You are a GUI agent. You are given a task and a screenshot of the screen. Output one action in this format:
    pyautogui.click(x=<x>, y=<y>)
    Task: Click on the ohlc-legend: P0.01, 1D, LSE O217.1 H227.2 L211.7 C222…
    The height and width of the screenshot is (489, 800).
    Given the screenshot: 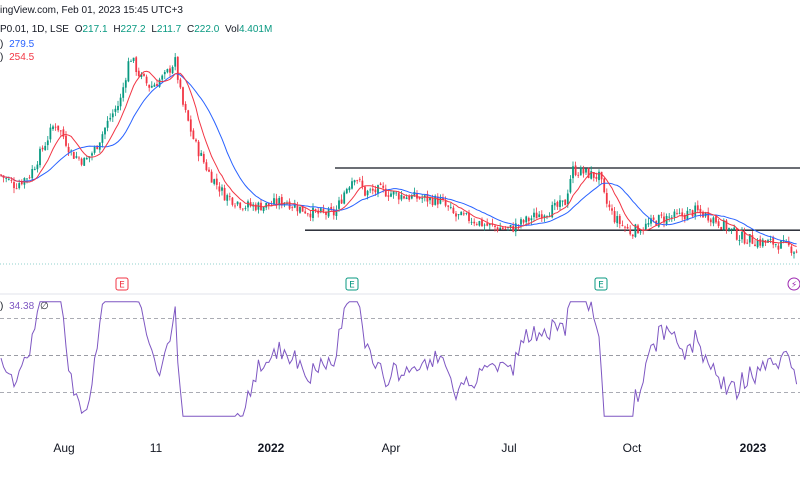 What is the action you would take?
    pyautogui.click(x=137, y=29)
    